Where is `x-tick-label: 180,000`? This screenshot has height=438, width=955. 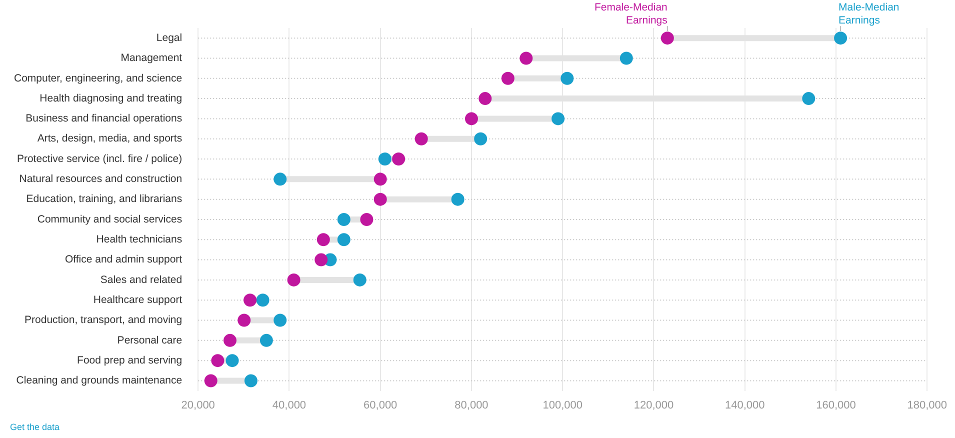 x-tick-label: 180,000 is located at coordinates (927, 405).